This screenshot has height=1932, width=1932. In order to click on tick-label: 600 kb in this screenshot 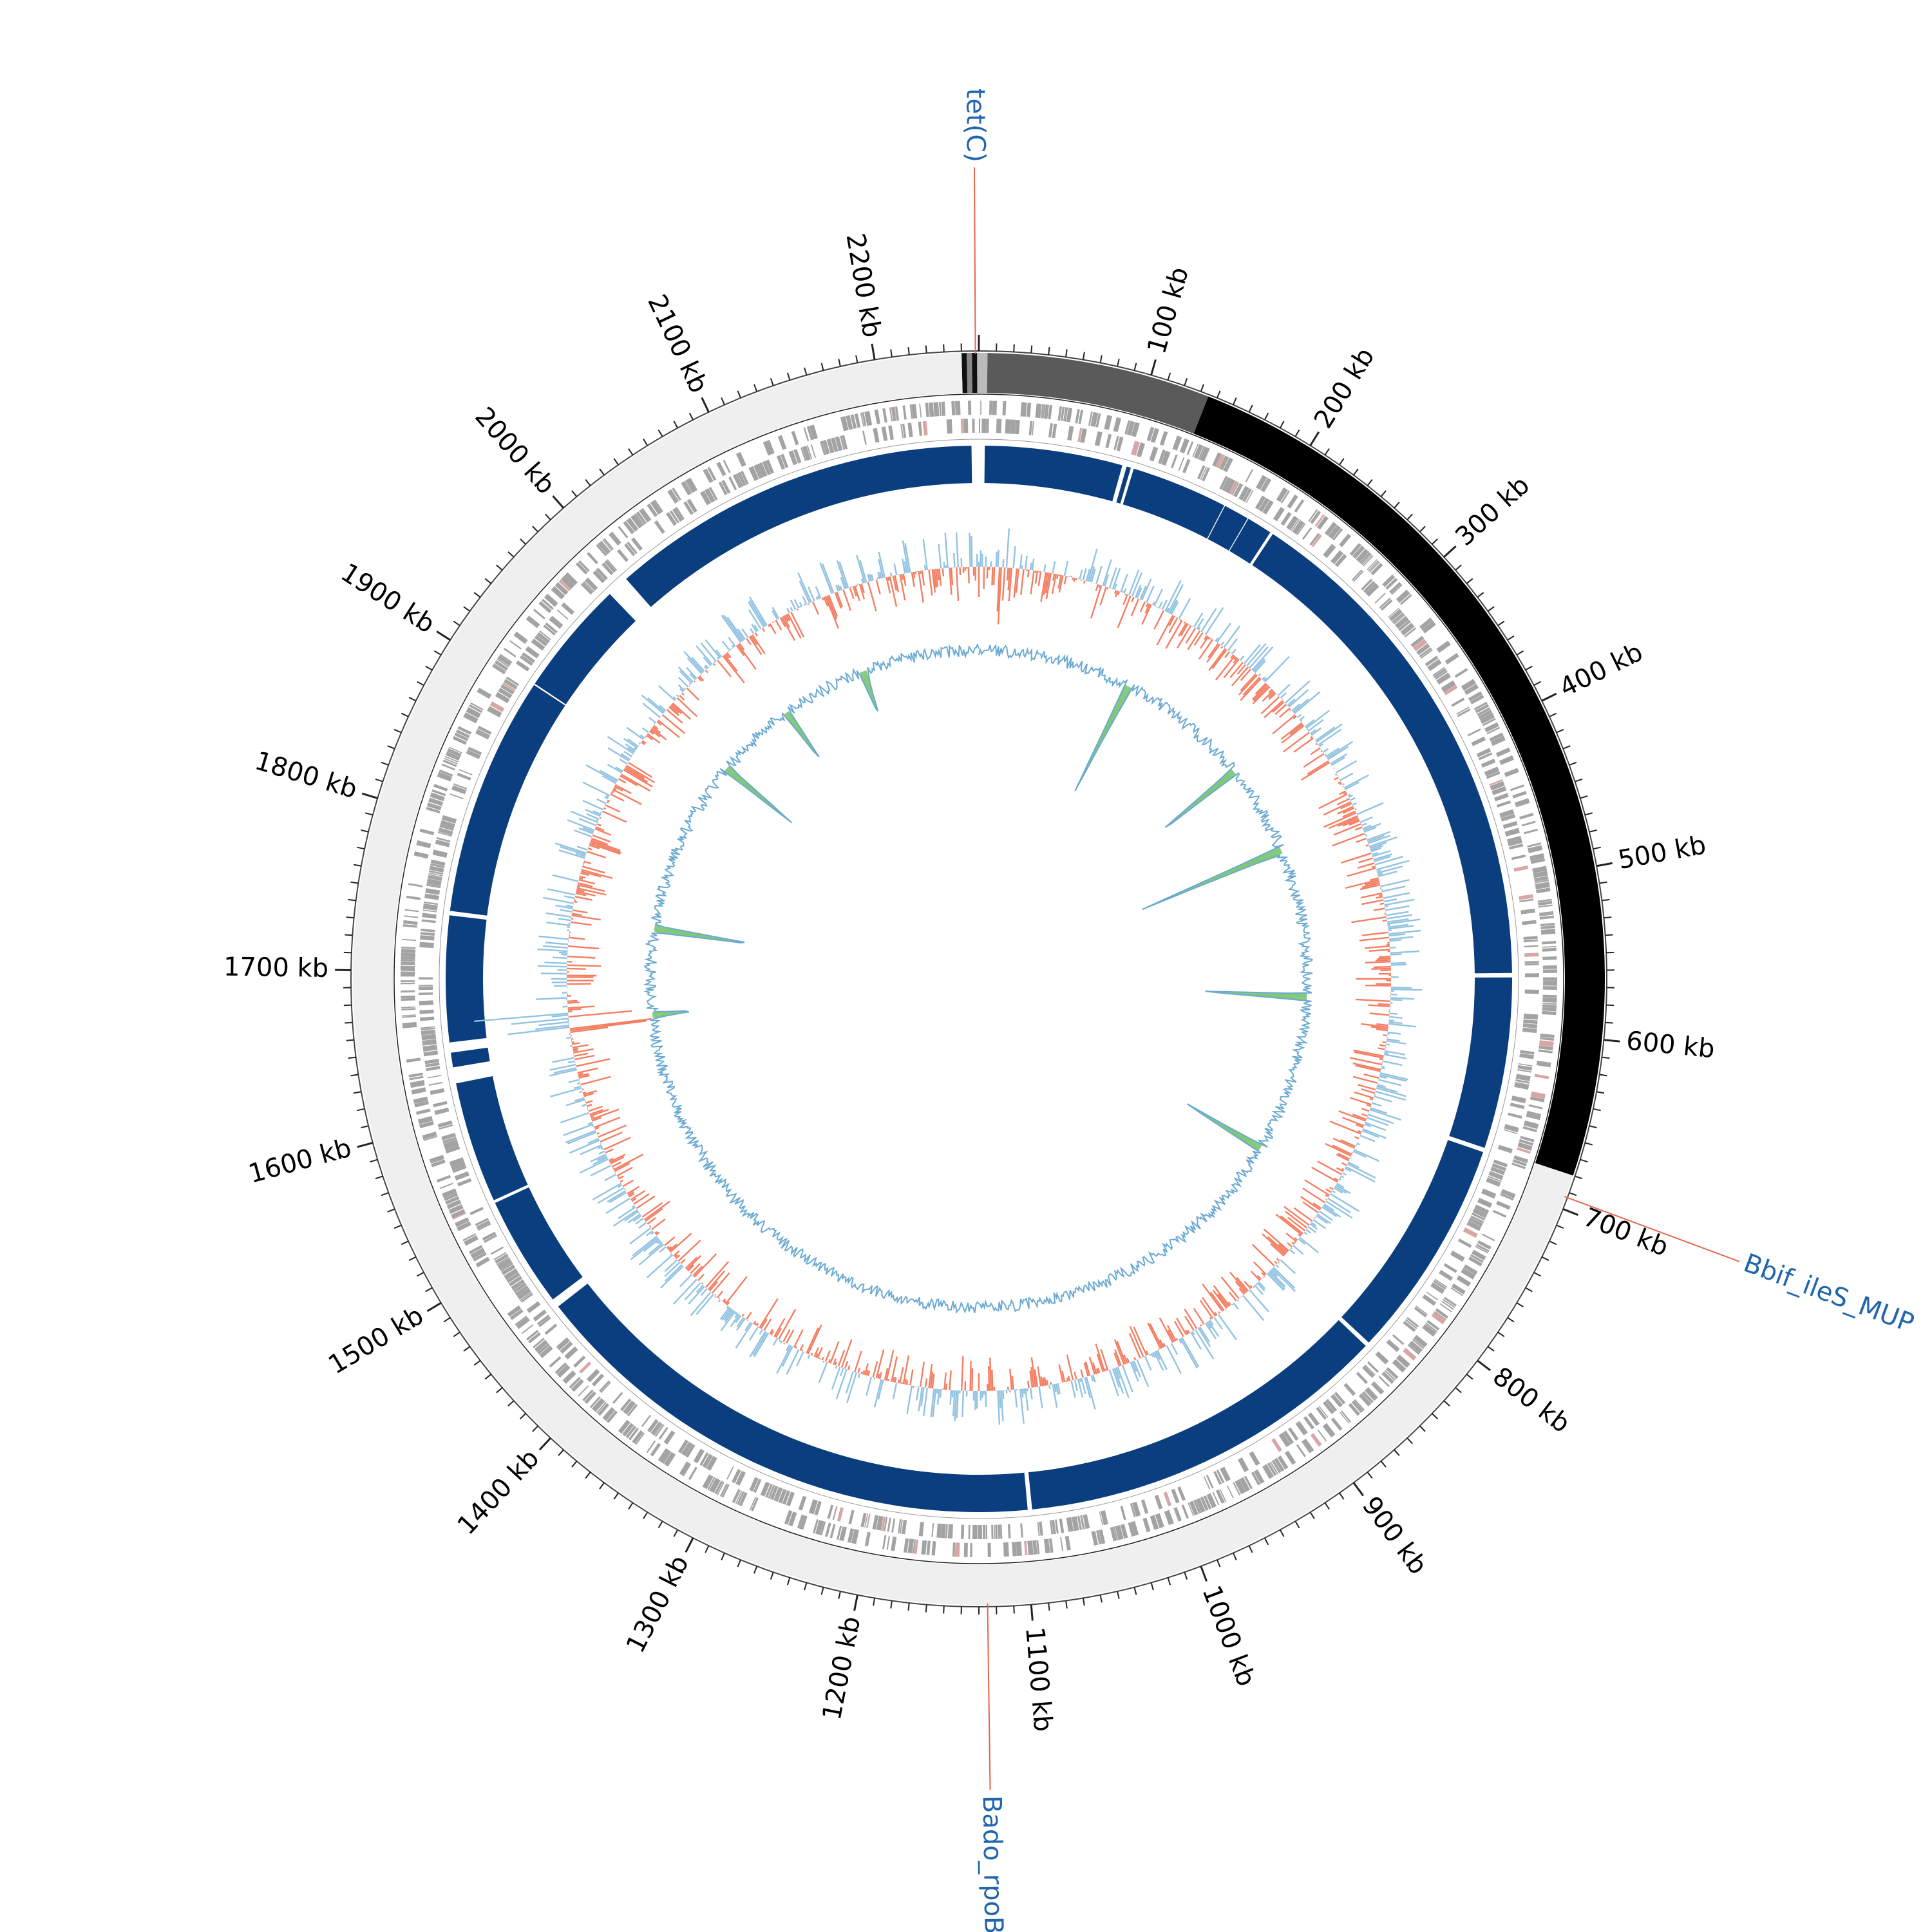, I will do `click(1671, 1045)`.